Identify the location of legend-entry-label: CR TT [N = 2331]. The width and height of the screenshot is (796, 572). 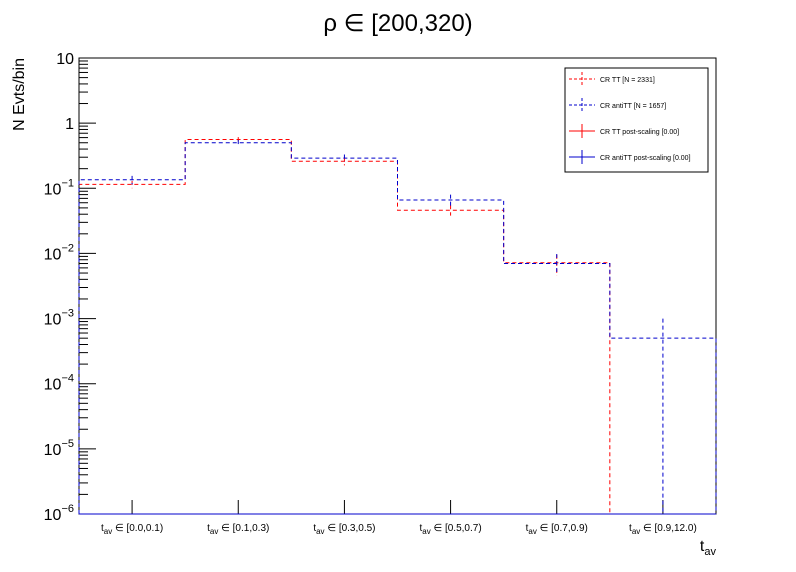
(627, 80).